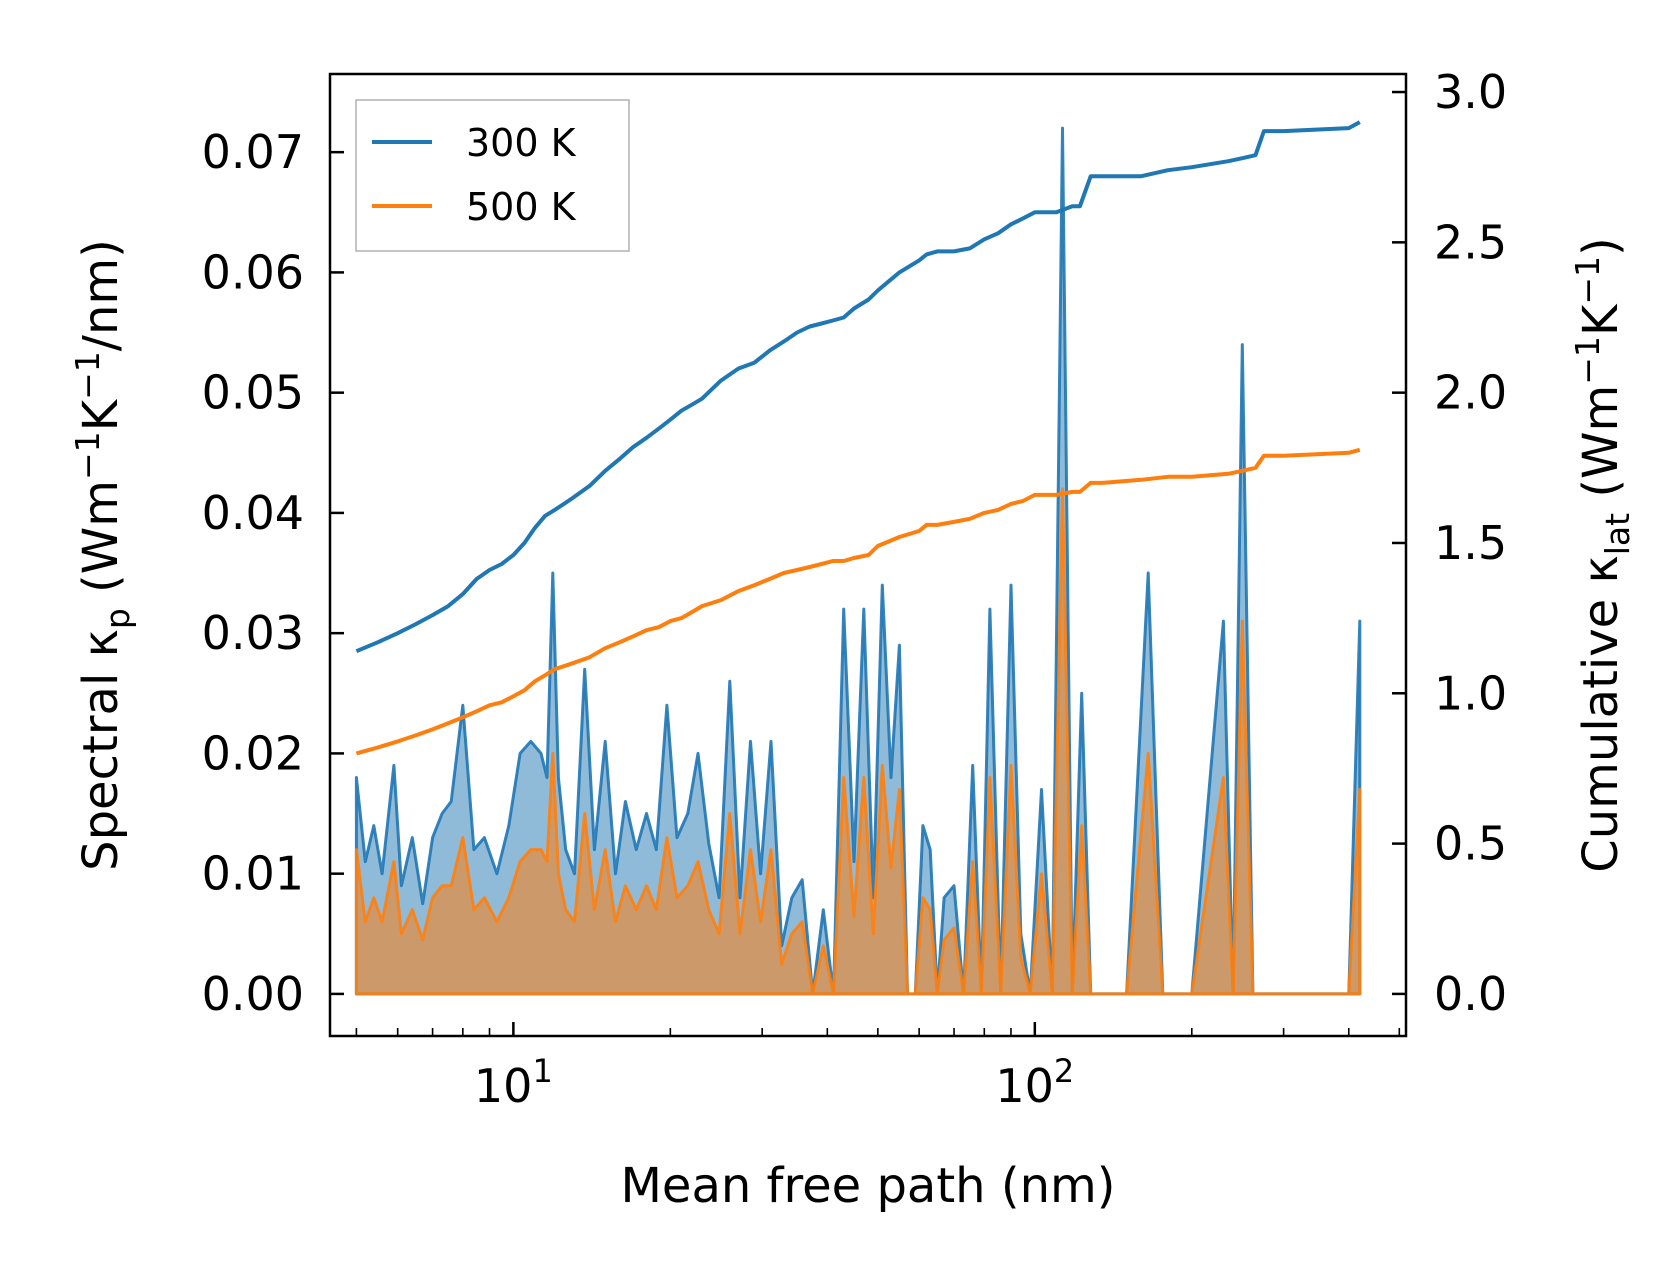 This screenshot has width=1679, height=1268. I want to click on y-left-tick-label: 0.06, so click(253, 272).